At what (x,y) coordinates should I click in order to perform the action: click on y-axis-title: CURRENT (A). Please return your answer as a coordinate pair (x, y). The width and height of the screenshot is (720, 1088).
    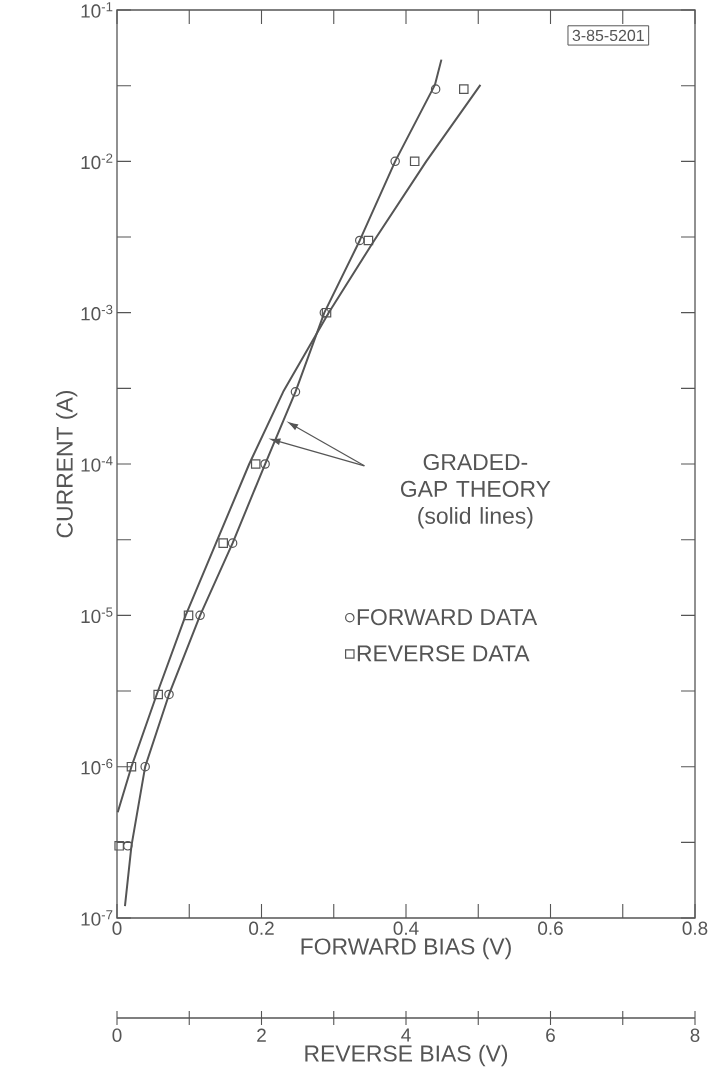
    Looking at the image, I should click on (66, 464).